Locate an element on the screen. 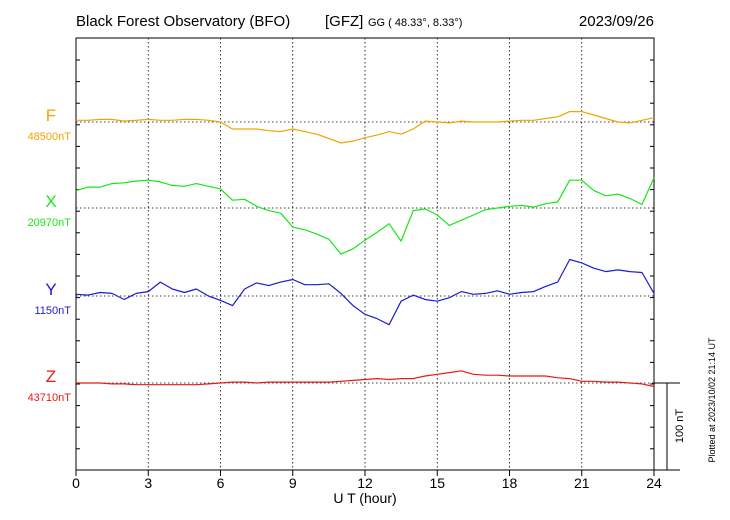 This screenshot has height=520, width=730. x-tick-label: 3 is located at coordinates (148, 483).